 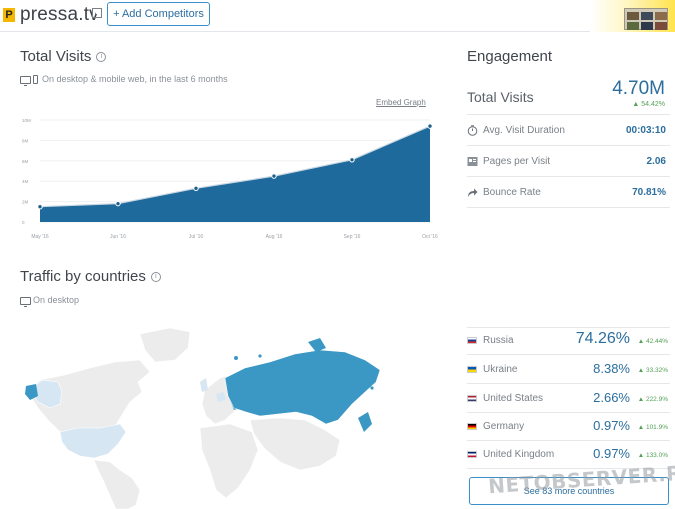 What do you see at coordinates (35, 80) in the screenshot?
I see `mobile-icon` at bounding box center [35, 80].